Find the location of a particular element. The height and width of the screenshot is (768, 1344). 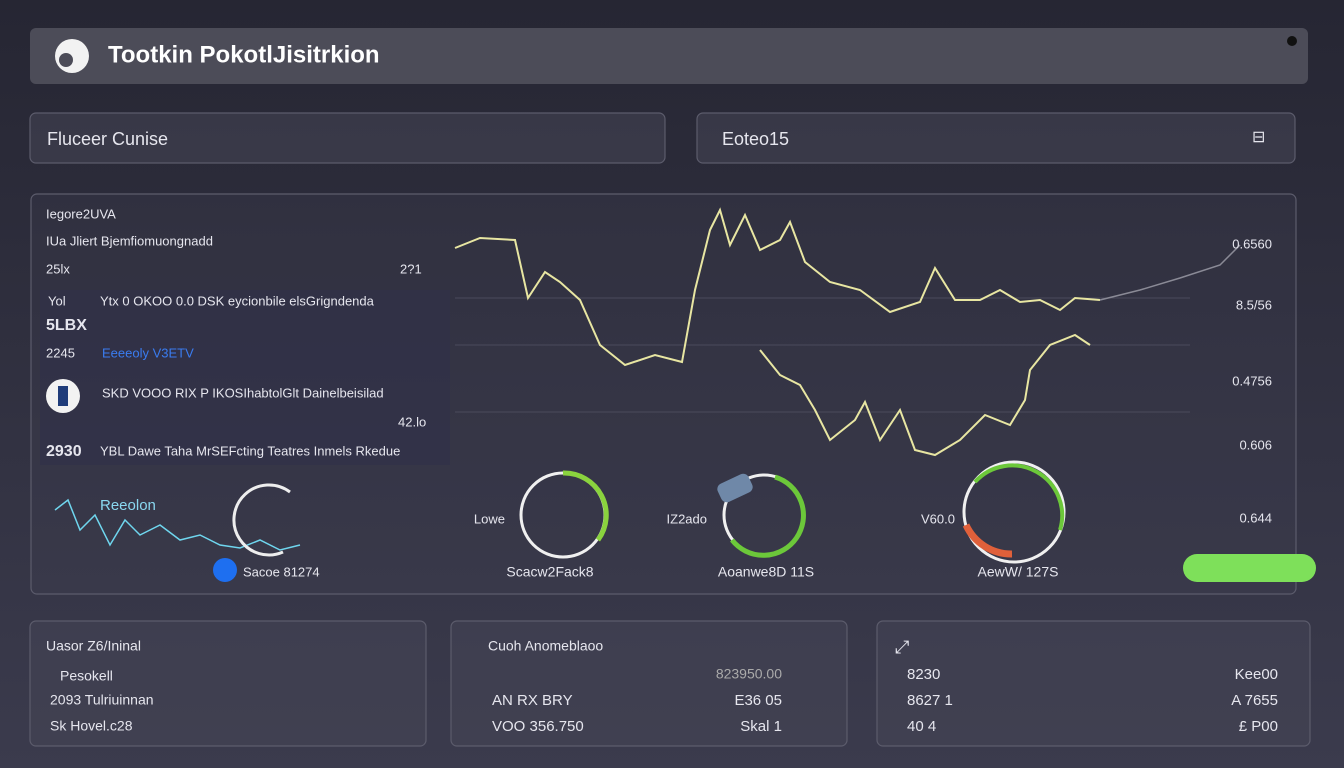

panel-line: 42.lo is located at coordinates (412, 421).